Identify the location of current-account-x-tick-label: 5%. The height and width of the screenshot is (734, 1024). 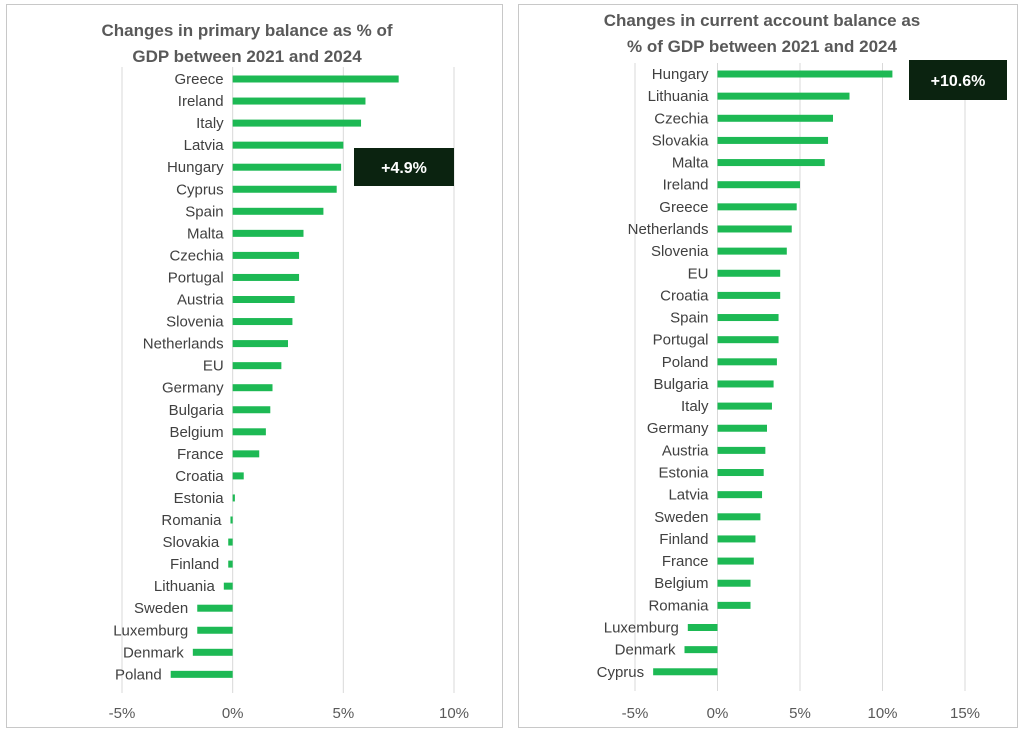
(800, 713).